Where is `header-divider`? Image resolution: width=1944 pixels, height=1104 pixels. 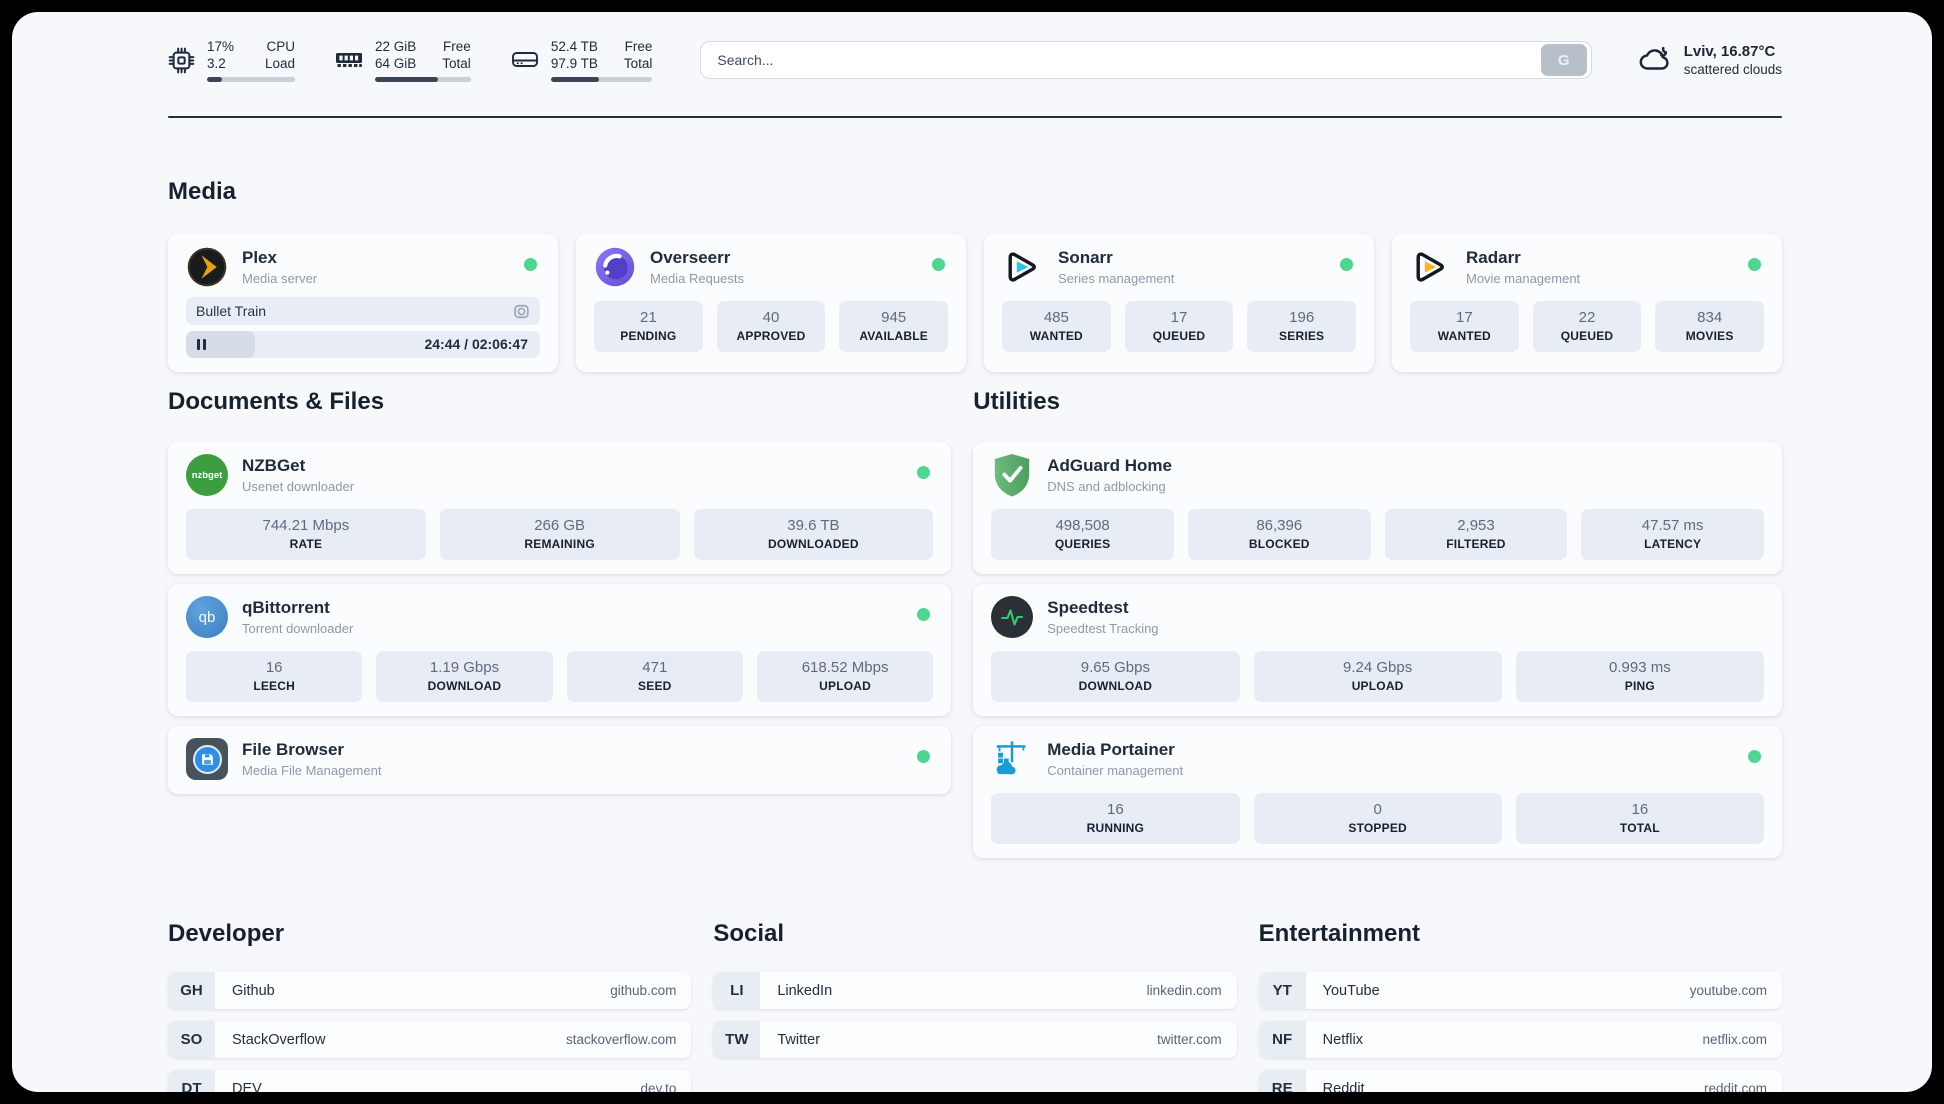
header-divider is located at coordinates (975, 117).